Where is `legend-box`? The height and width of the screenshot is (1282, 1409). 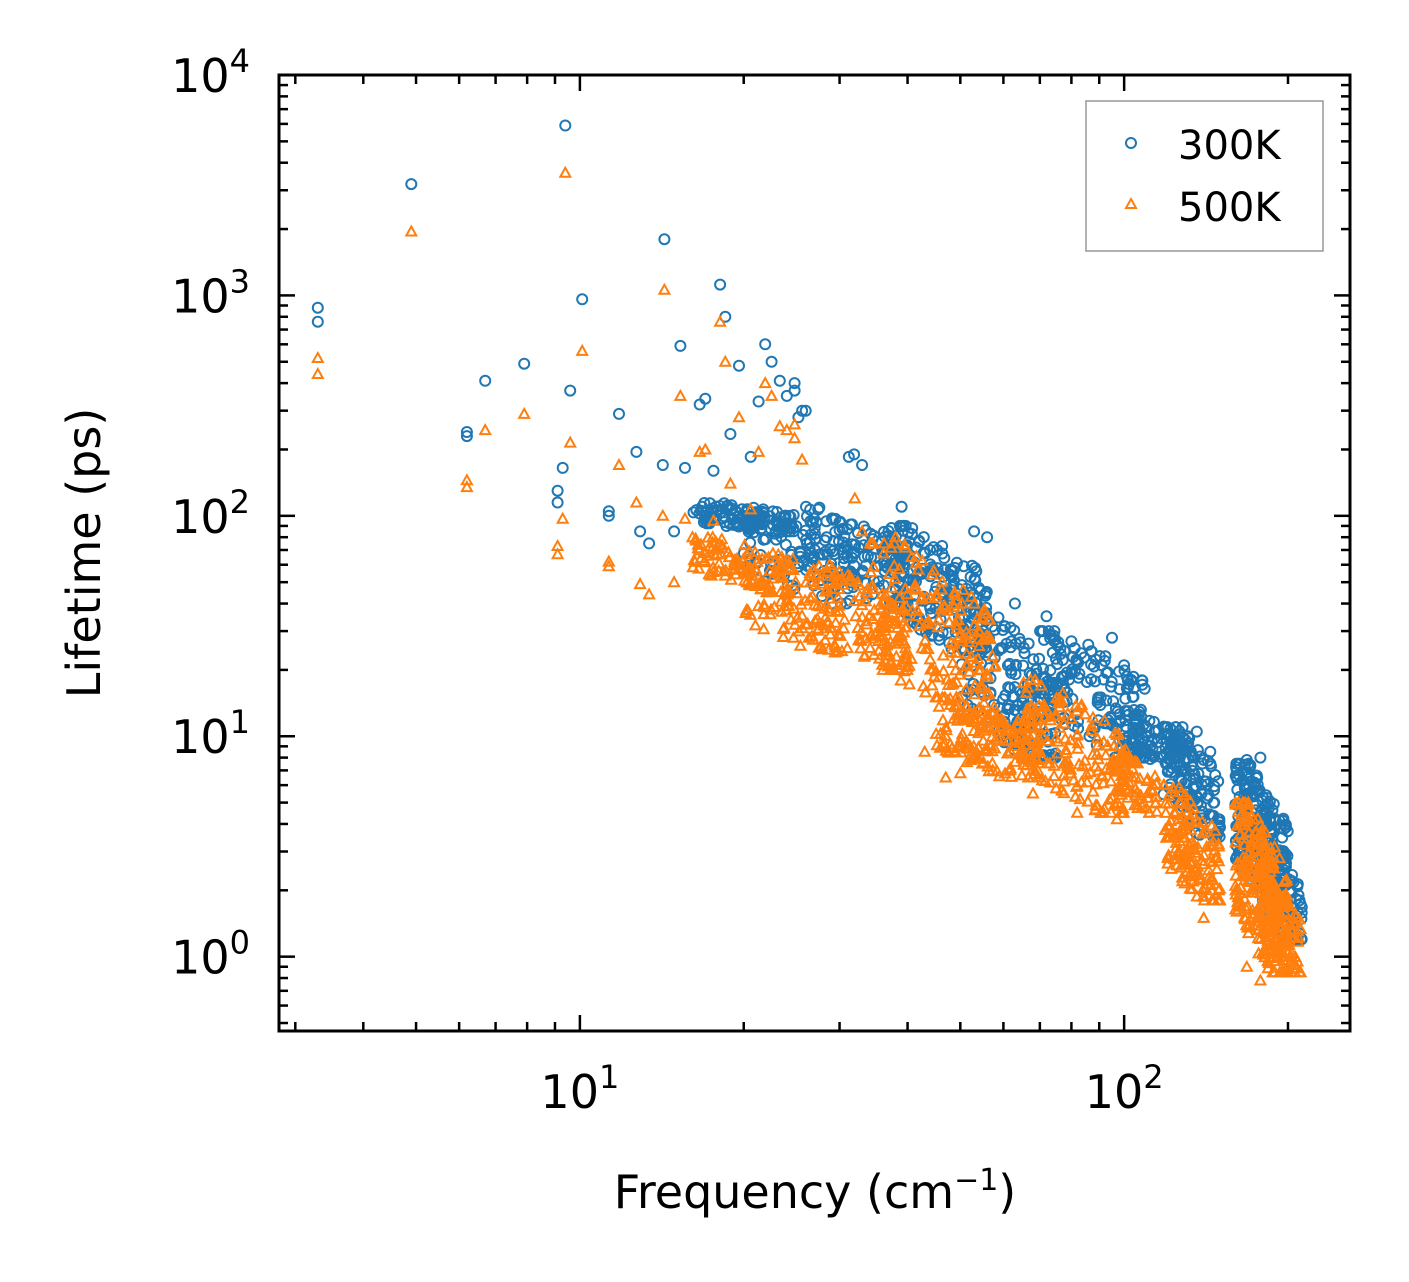 legend-box is located at coordinates (1204, 176).